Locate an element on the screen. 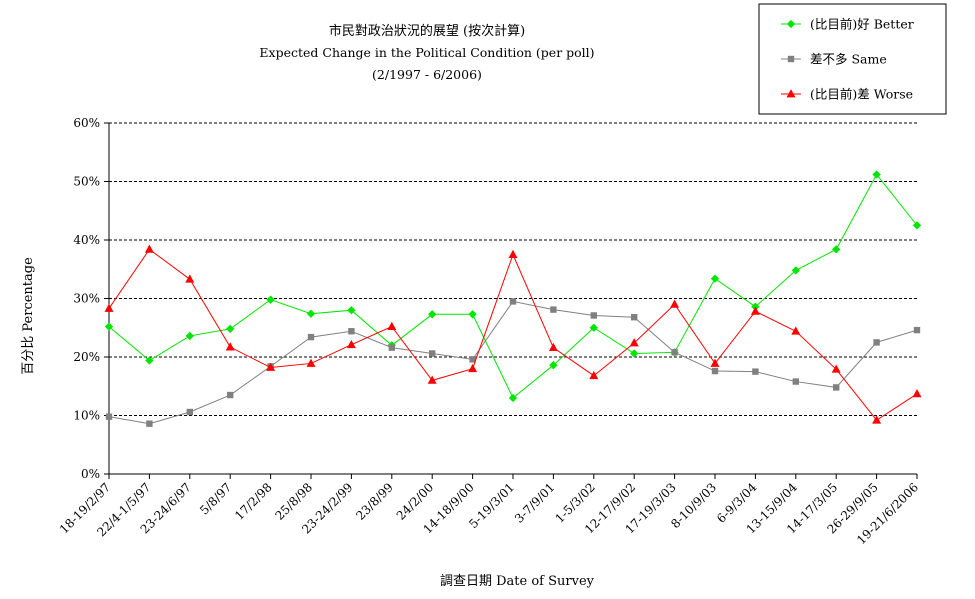  x-tick-label: 23/8/99 is located at coordinates (374, 501).